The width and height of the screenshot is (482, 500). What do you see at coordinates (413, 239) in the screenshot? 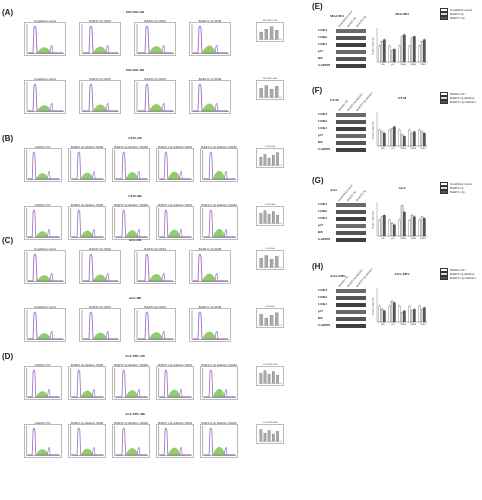
I see `x-tick-label: CDK6` at bounding box center [413, 239].